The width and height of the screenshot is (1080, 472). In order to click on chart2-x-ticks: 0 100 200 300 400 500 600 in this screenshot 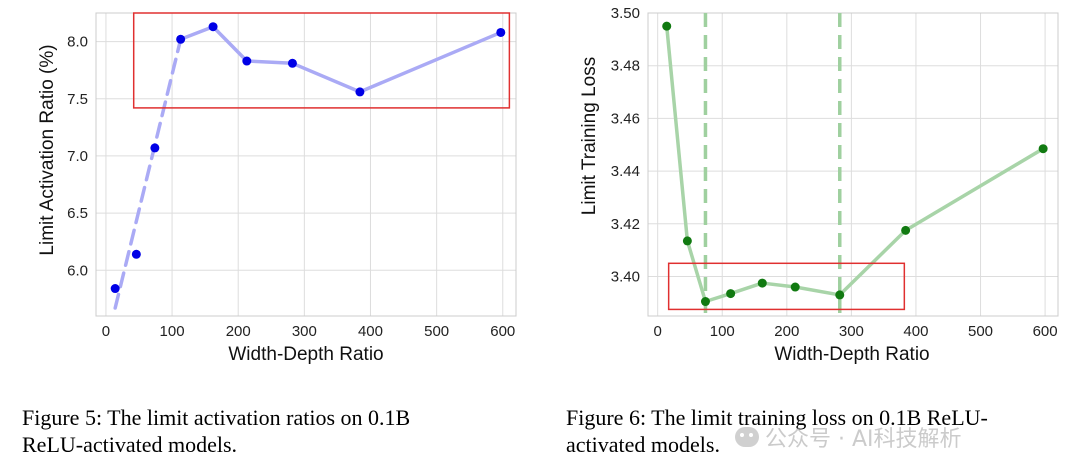, I will do `click(856, 331)`.